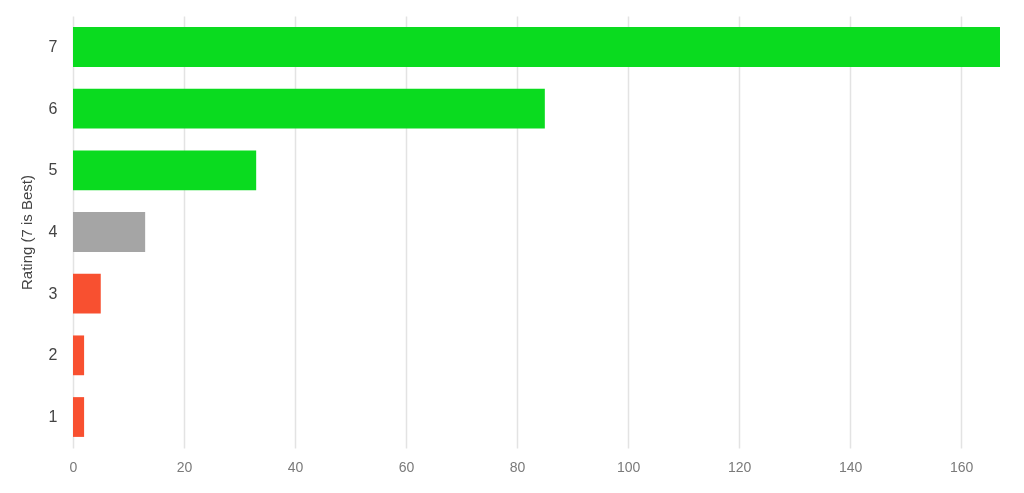 This screenshot has width=1024, height=493. I want to click on y-tick-label: 2, so click(53, 355).